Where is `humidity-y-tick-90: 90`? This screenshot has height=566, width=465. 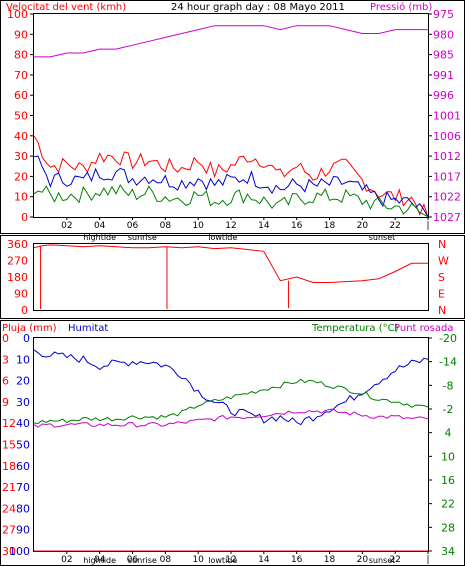
humidity-y-tick-90: 90 is located at coordinates (23, 530).